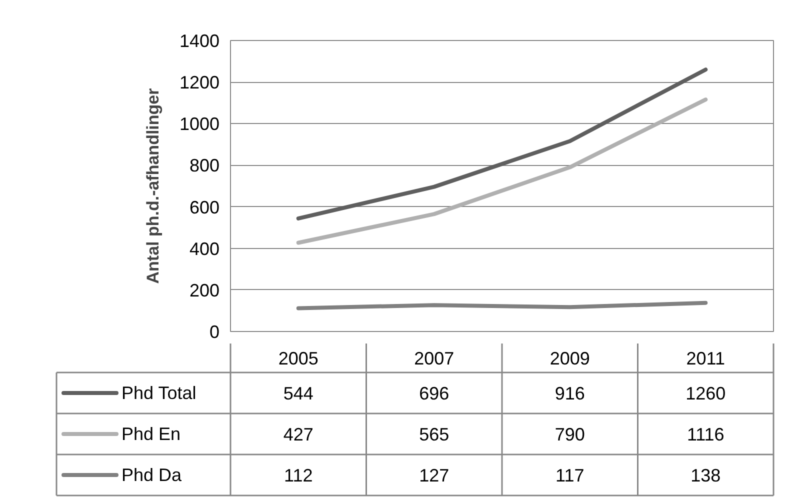  What do you see at coordinates (569, 394) in the screenshot?
I see `data-label: 916` at bounding box center [569, 394].